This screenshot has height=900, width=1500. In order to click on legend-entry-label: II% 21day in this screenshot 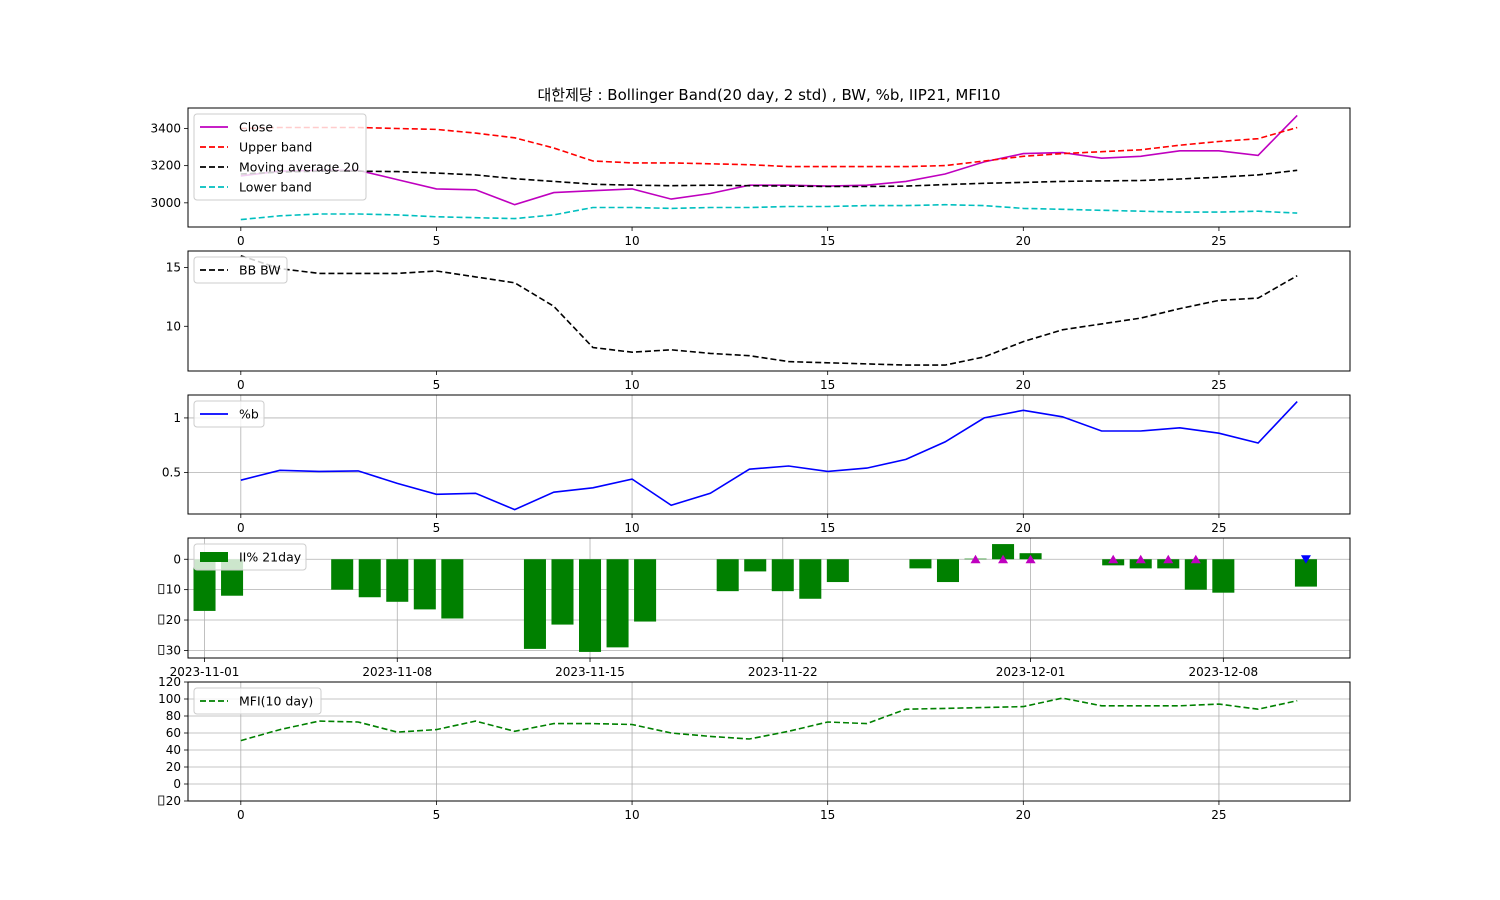, I will do `click(270, 557)`.